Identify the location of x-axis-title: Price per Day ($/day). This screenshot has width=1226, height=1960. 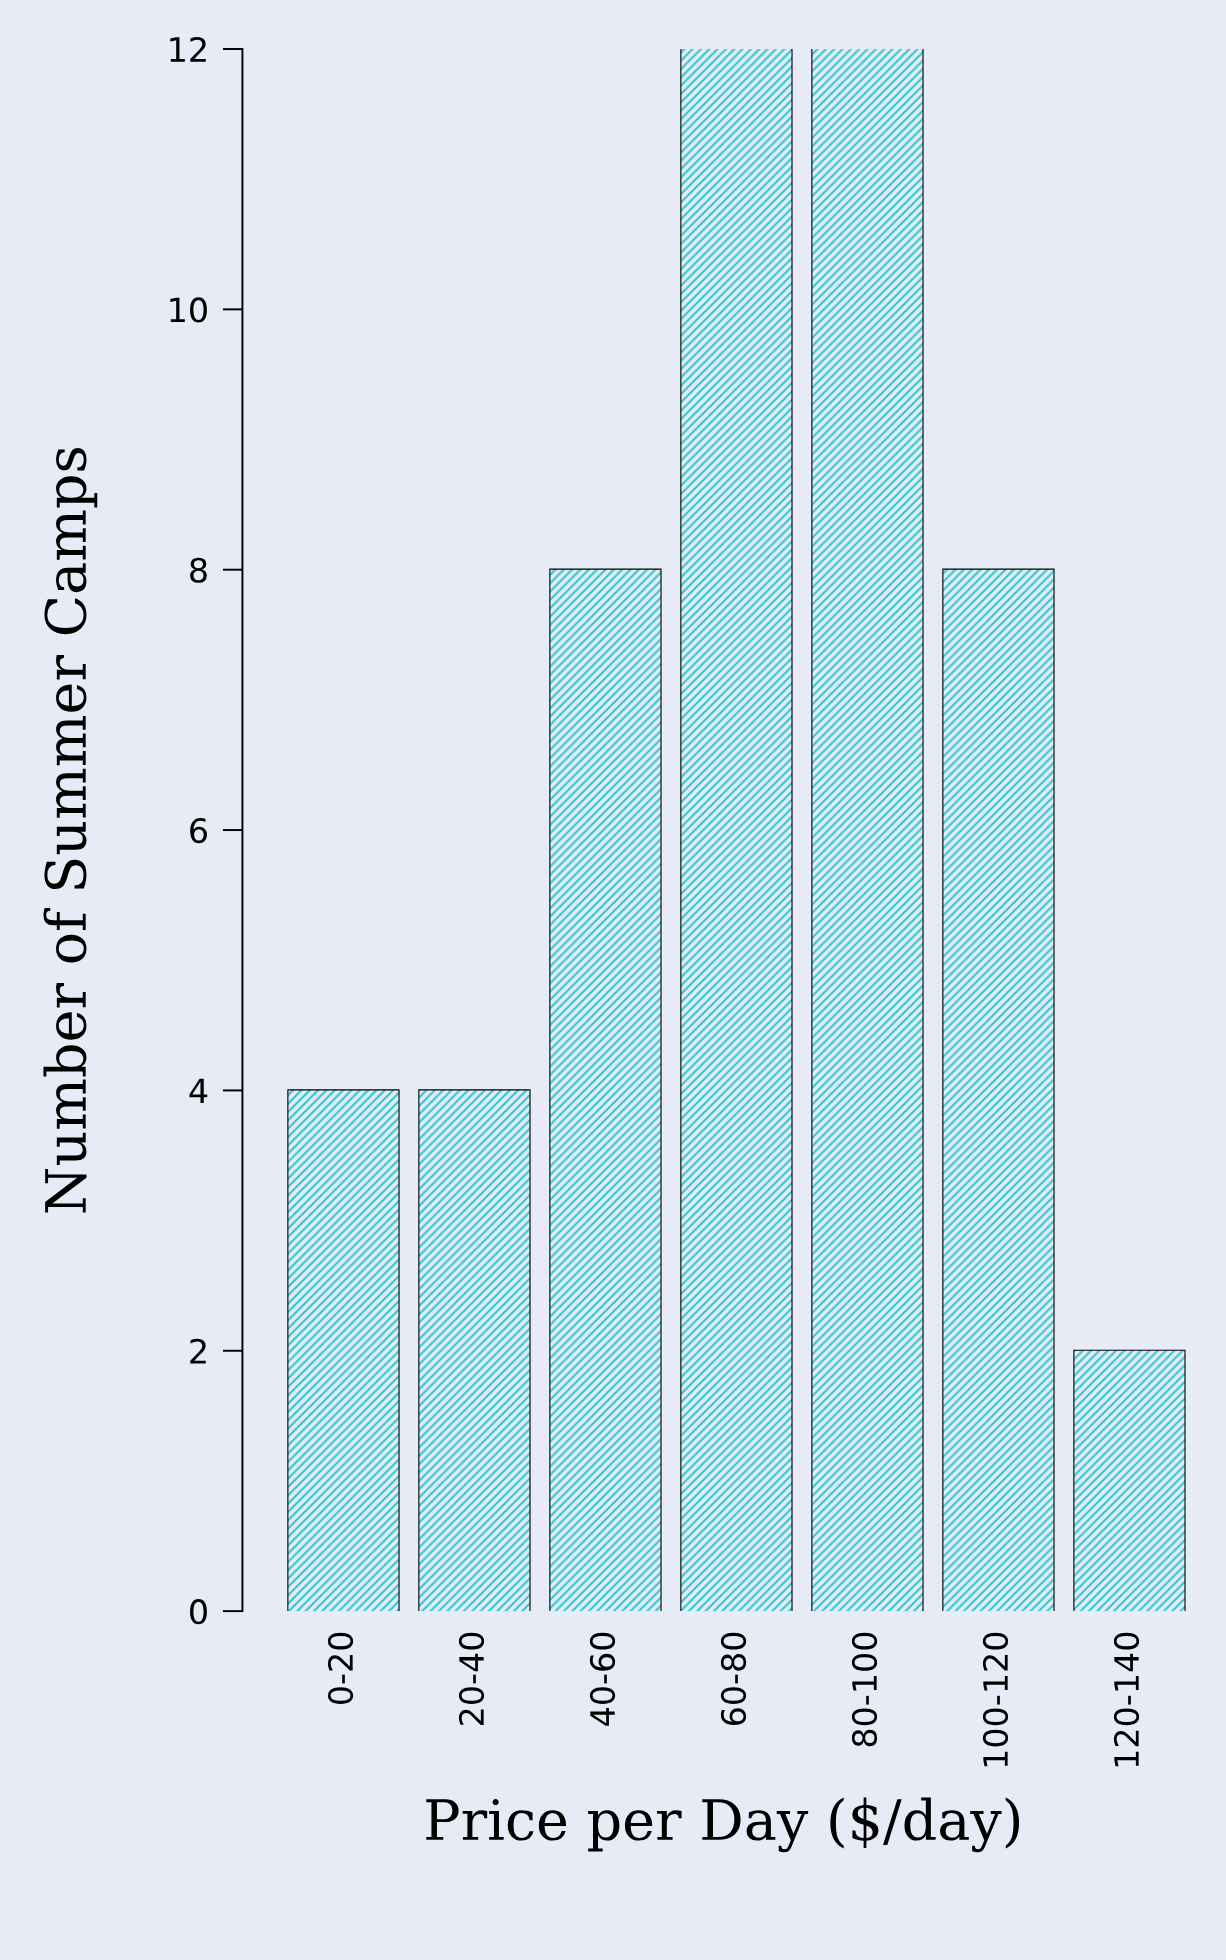
(723, 1825).